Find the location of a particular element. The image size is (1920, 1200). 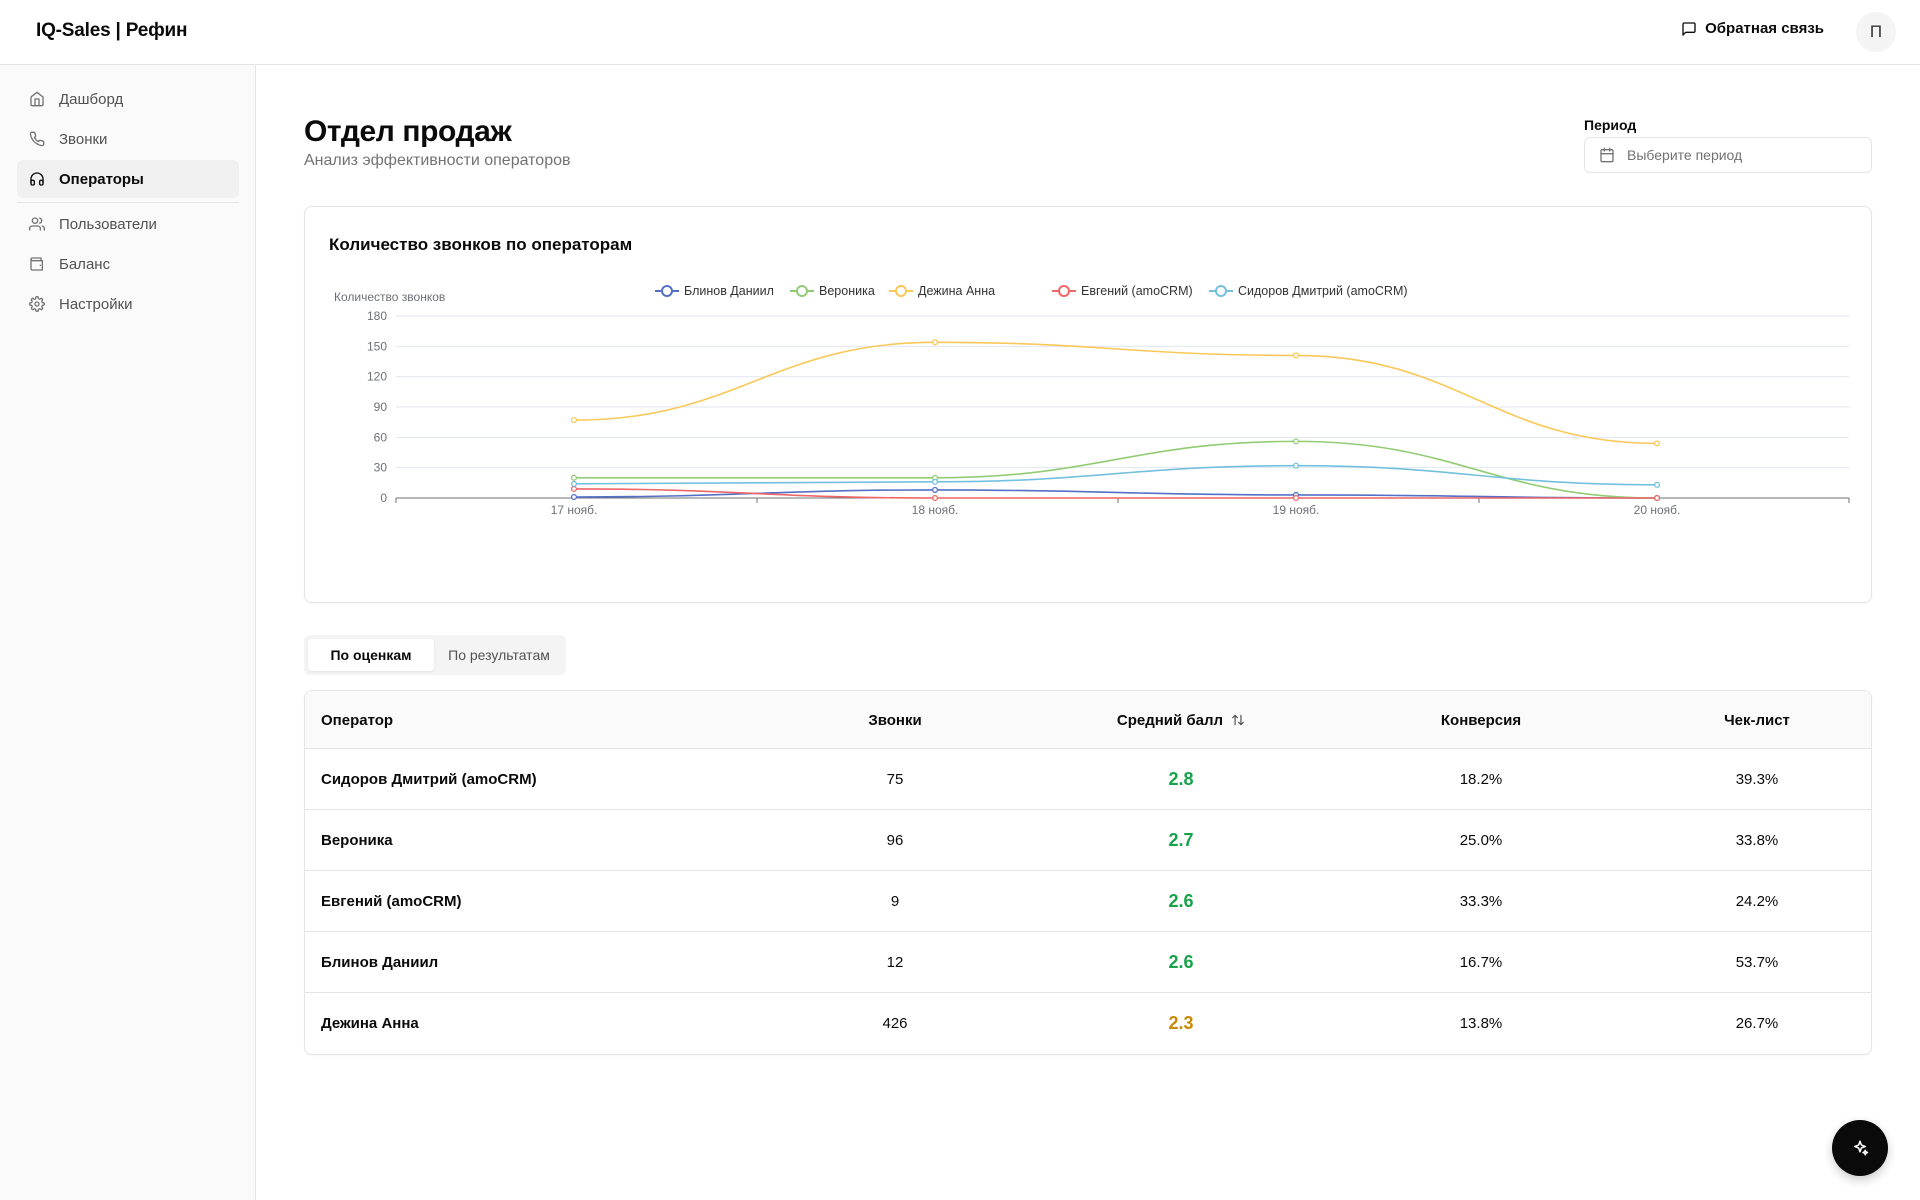

avg-score: 2.6 is located at coordinates (1181, 962).